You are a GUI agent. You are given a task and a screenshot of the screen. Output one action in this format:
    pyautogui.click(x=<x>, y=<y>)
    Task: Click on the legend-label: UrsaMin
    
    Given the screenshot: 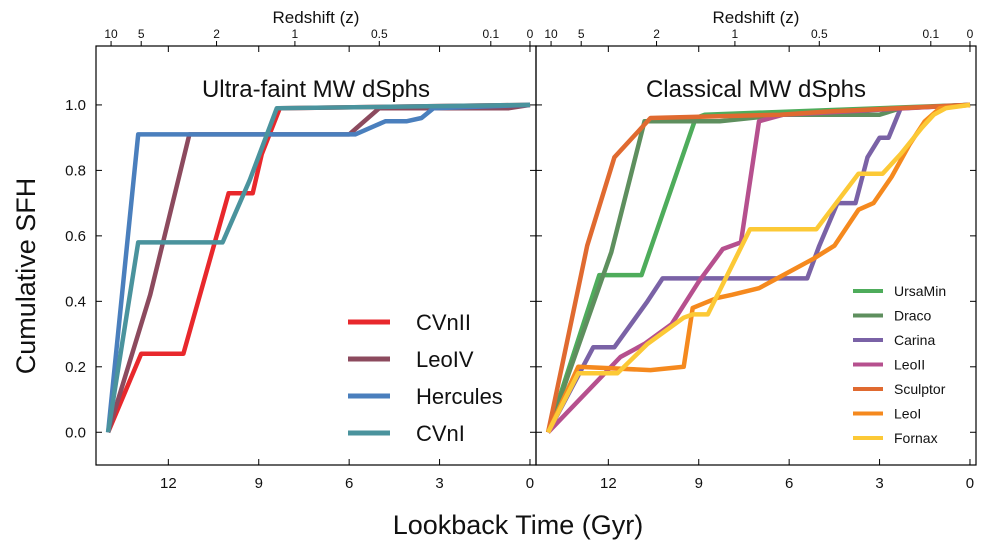 What is the action you would take?
    pyautogui.click(x=920, y=291)
    